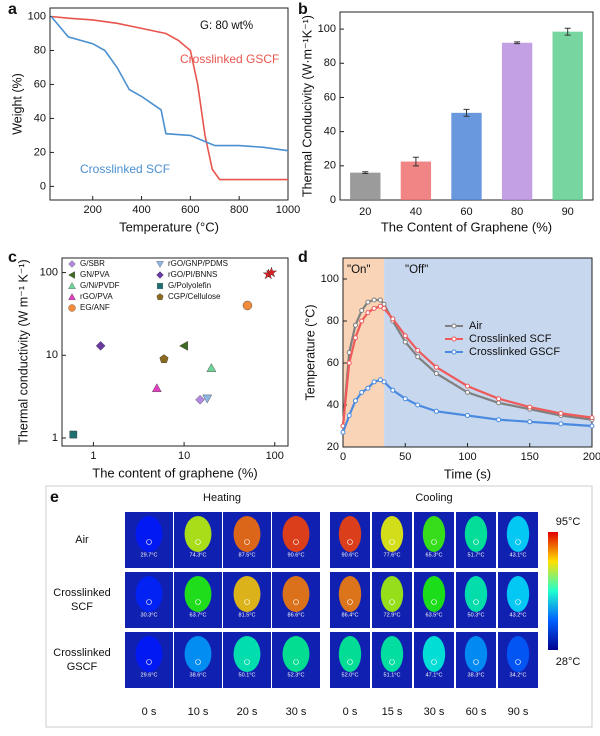  I want to click on x-tick-label: 1, so click(93, 456).